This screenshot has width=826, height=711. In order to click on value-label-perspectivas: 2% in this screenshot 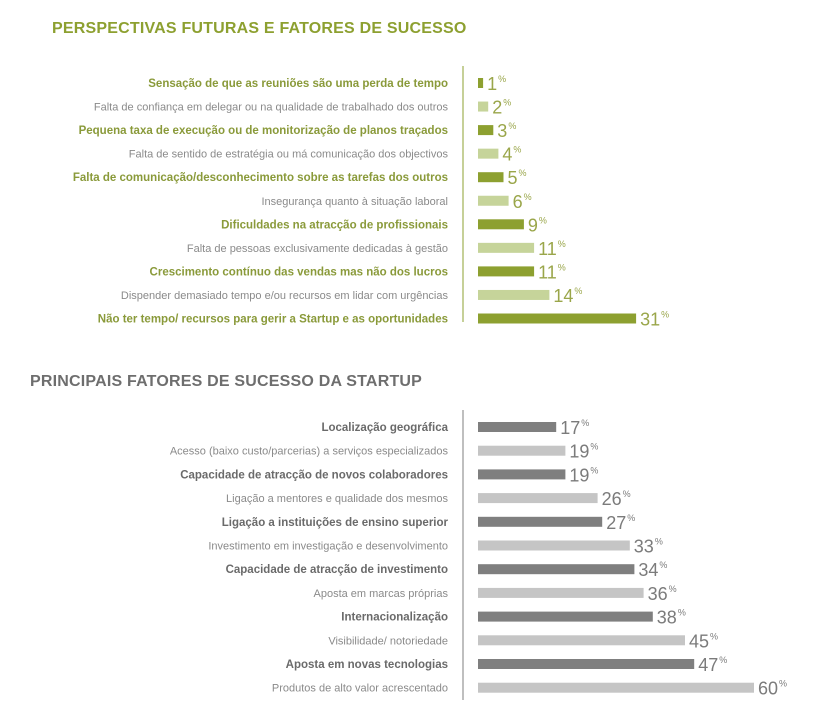, I will do `click(501, 108)`.